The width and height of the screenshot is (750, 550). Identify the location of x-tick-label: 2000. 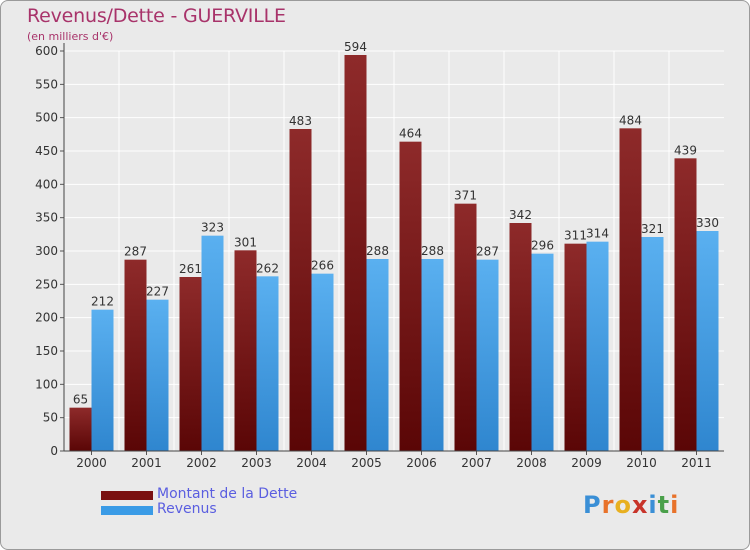
(91, 463).